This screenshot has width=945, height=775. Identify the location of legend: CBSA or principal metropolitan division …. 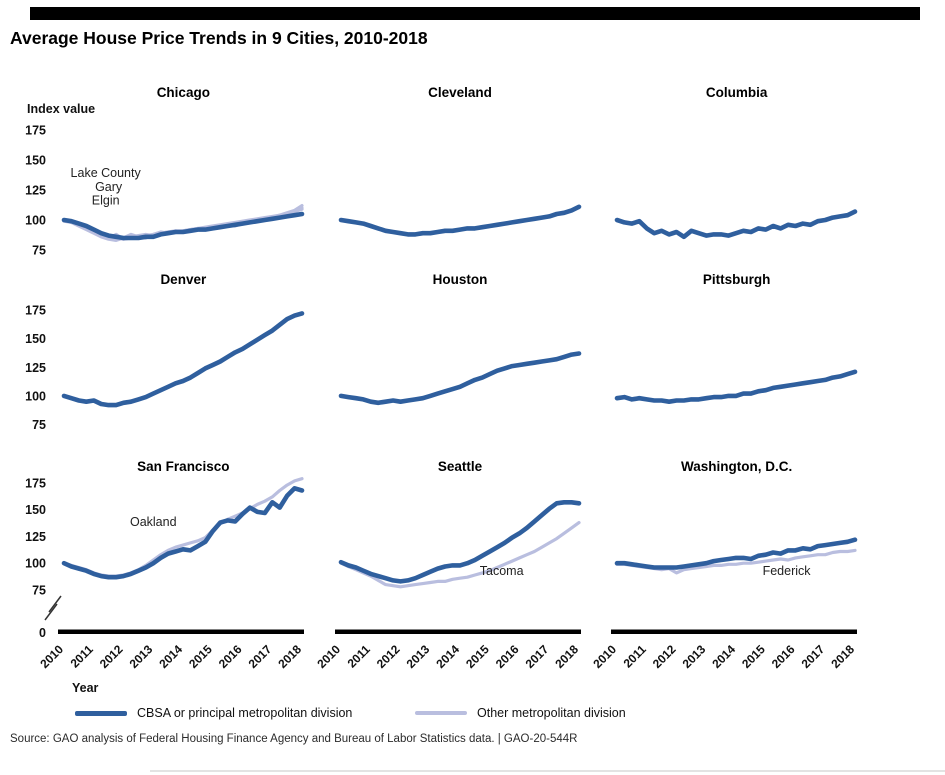
(472, 717).